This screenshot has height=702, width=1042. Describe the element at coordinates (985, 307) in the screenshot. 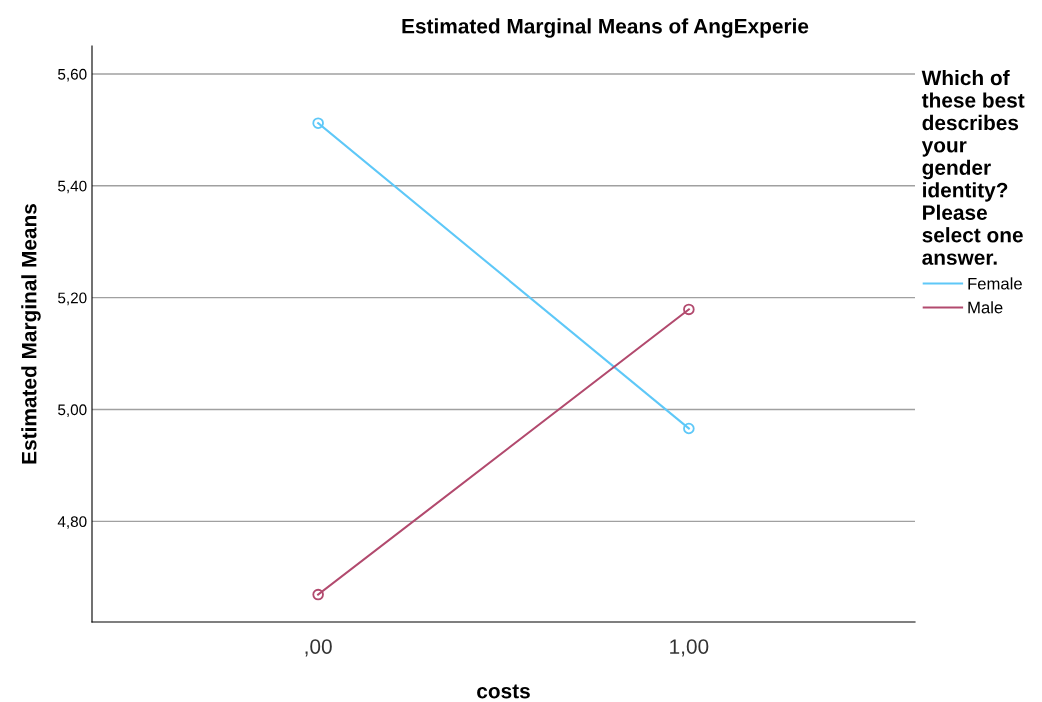

I see `legend-label: Male` at that location.